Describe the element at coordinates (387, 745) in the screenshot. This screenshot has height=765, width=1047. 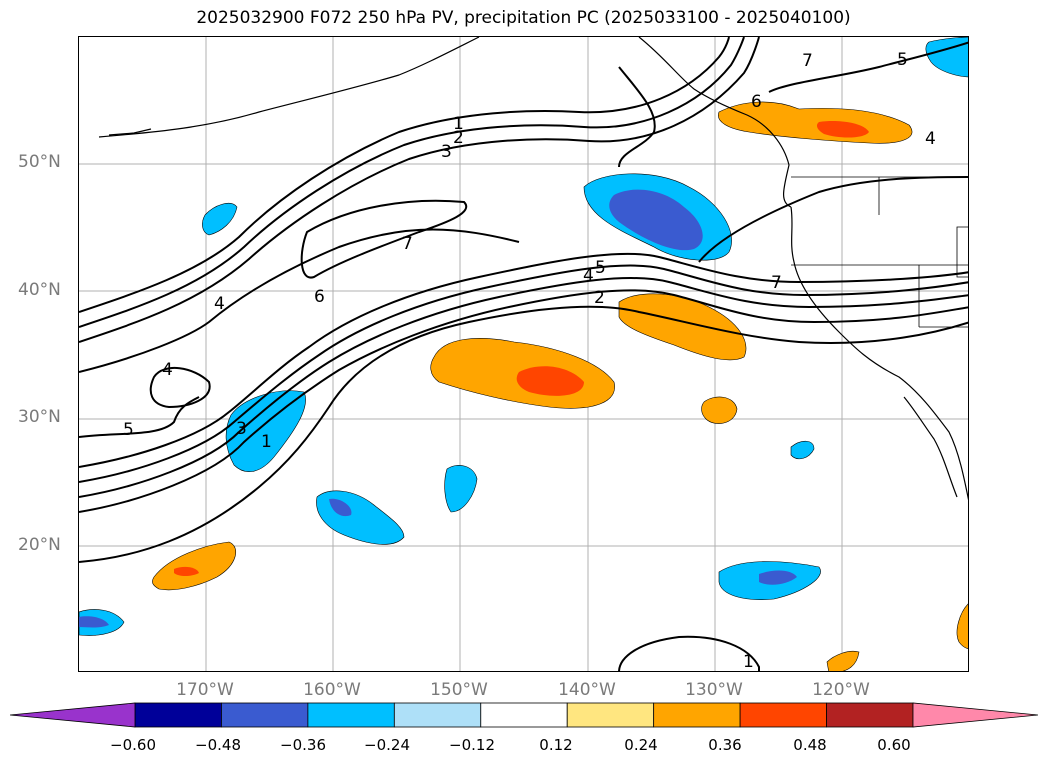
I see `colorbar-tick: −0.24` at that location.